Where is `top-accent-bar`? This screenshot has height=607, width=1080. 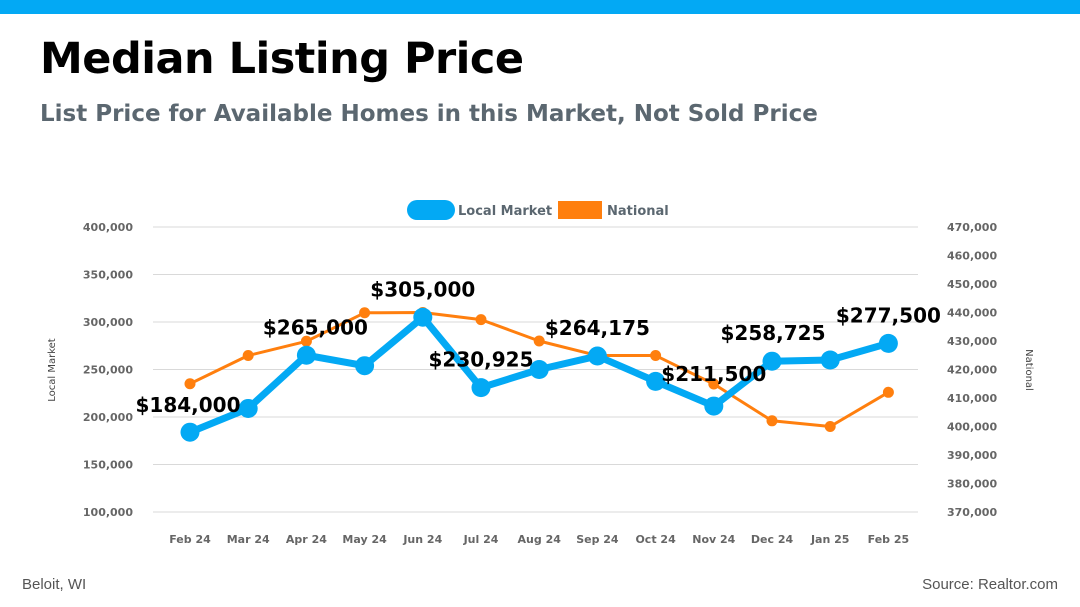
top-accent-bar is located at coordinates (540, 7).